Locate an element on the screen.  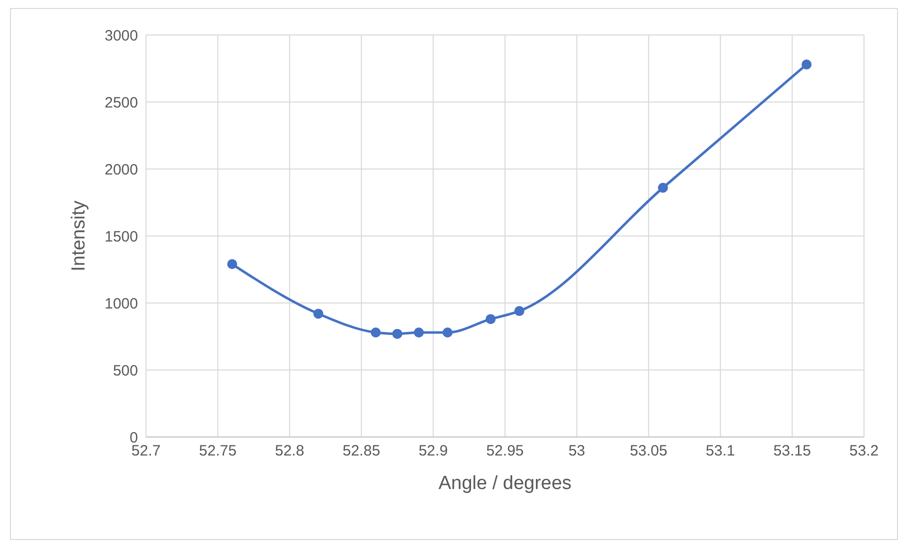
x-tick-label: 52.75 is located at coordinates (218, 451).